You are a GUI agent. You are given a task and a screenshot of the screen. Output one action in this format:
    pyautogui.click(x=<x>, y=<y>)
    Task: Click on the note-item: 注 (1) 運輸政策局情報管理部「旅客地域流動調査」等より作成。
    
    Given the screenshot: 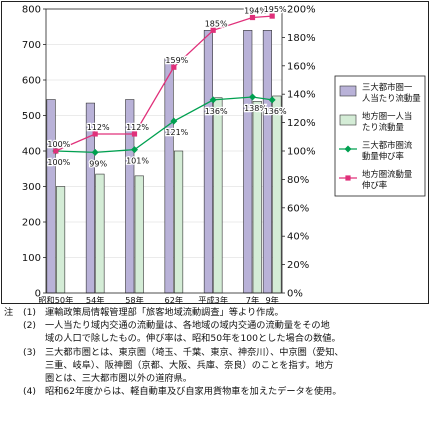 What is the action you would take?
    pyautogui.click(x=216, y=312)
    